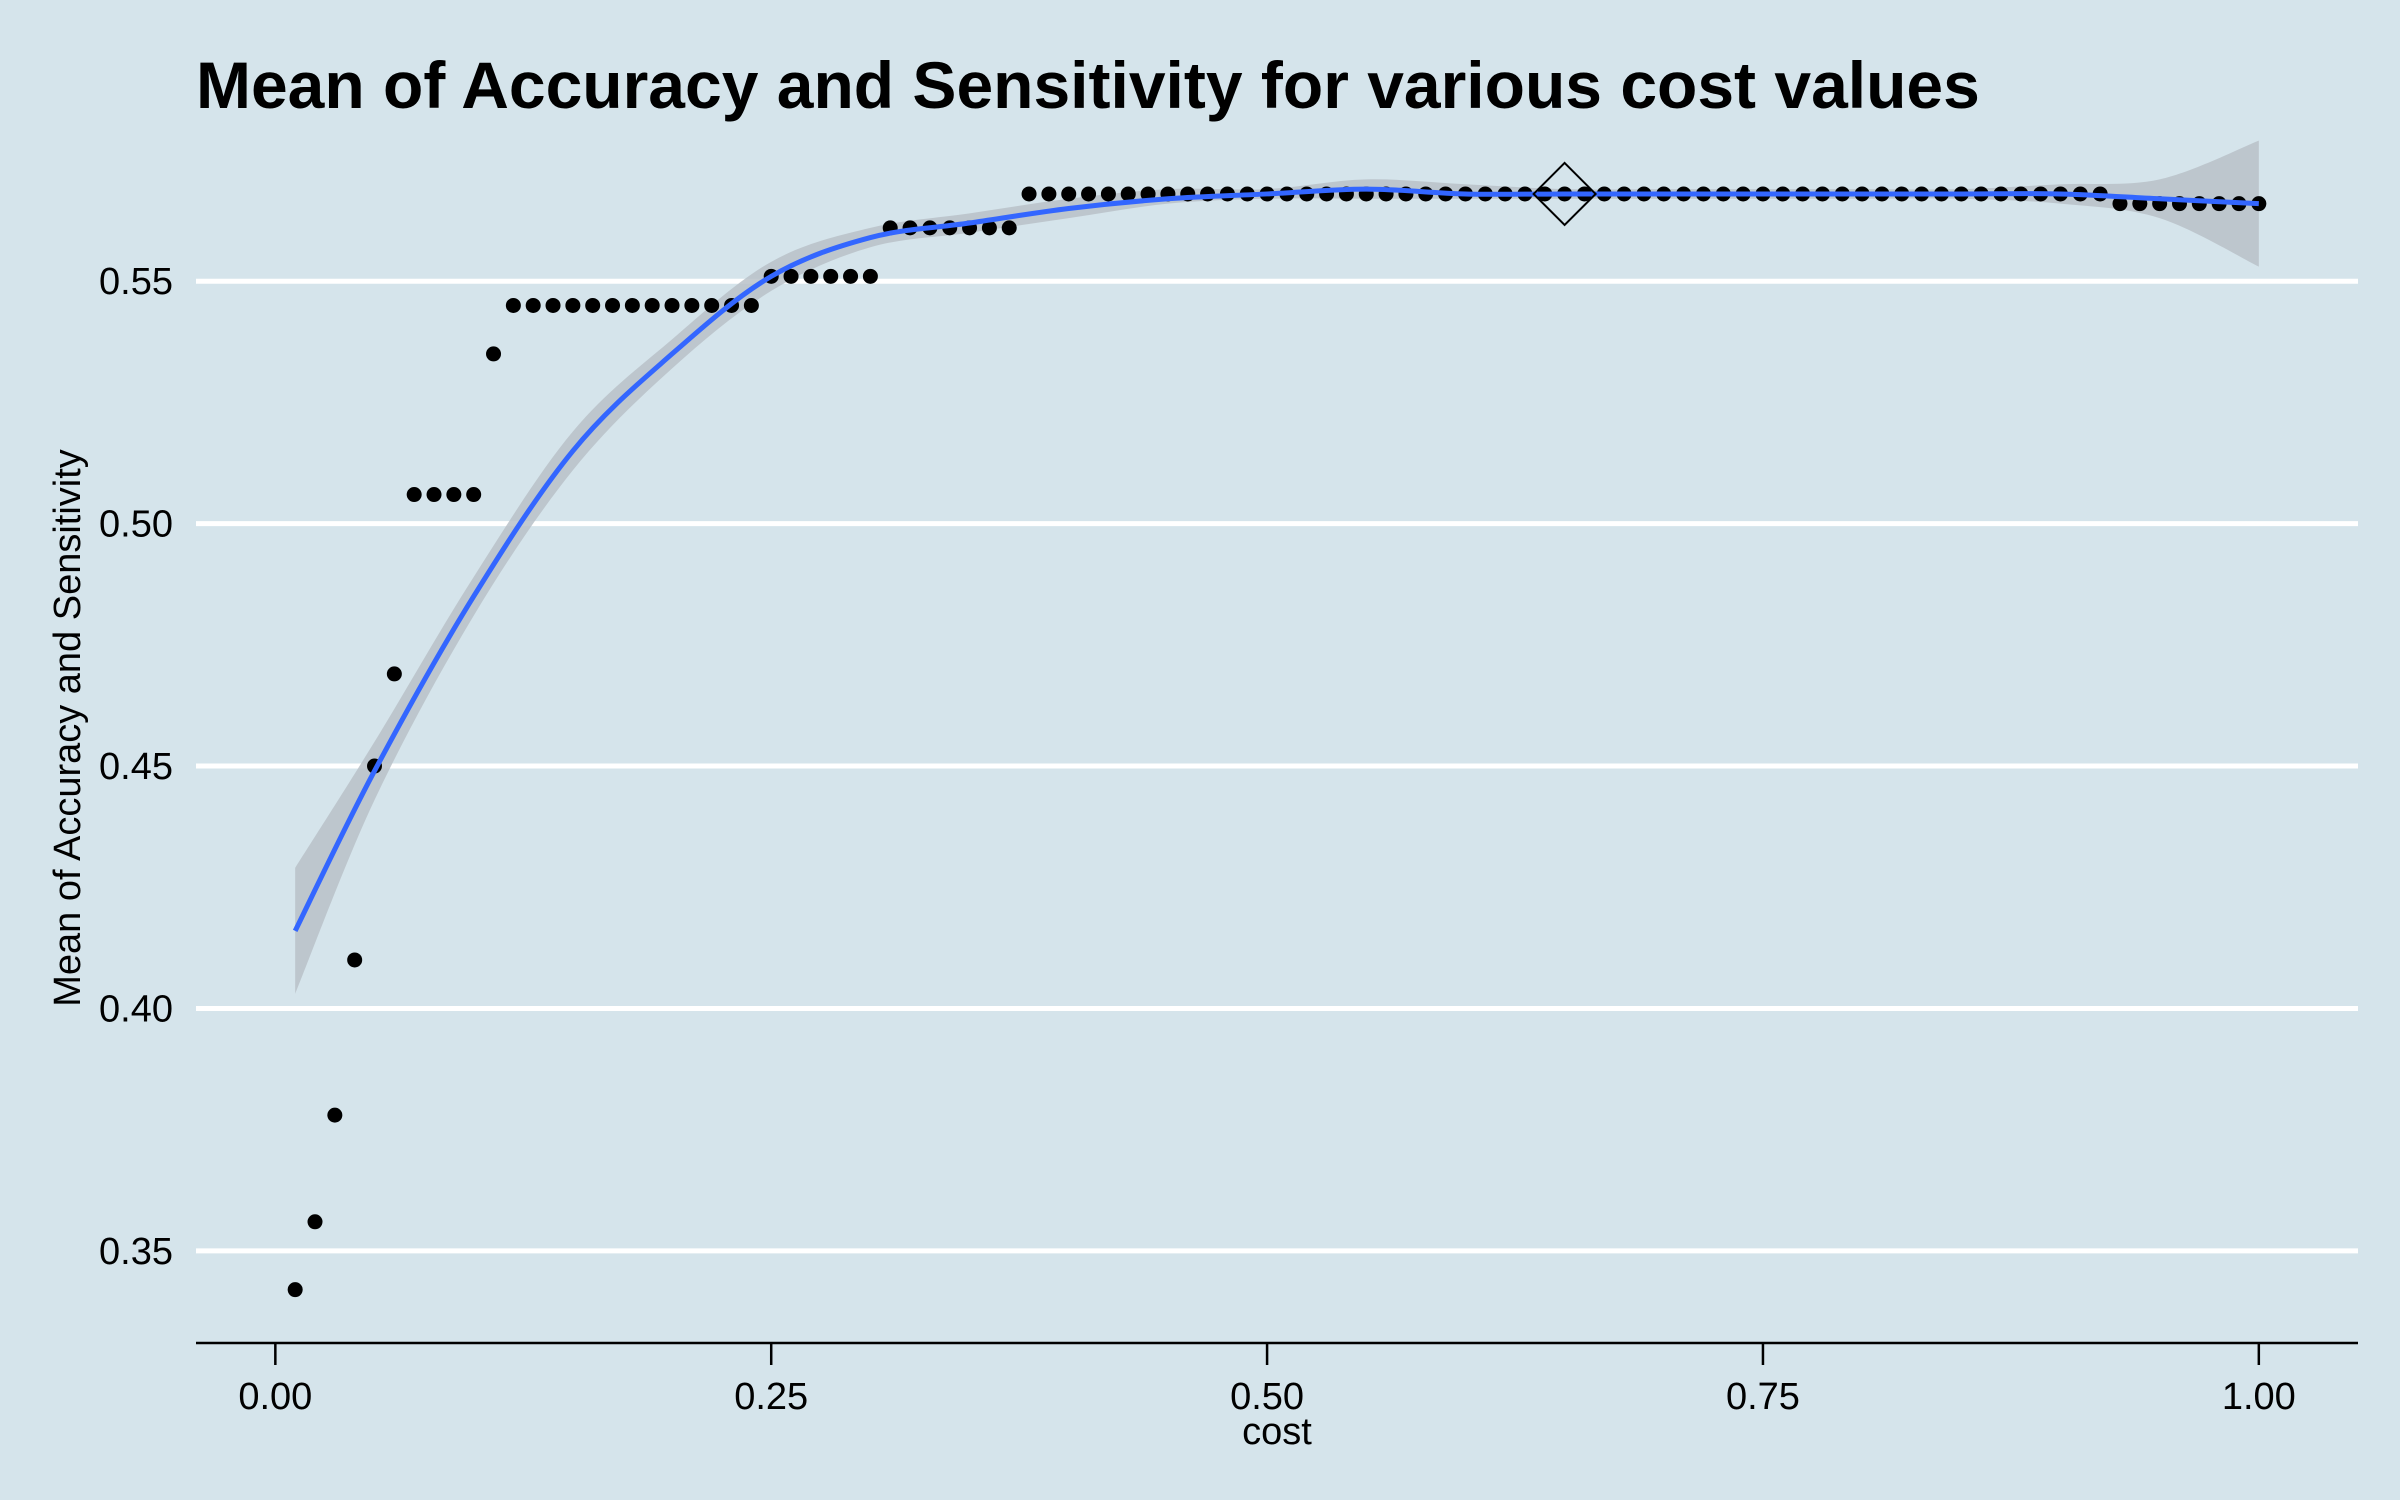 This screenshot has height=1500, width=2400. I want to click on y-axis-ticks: 0.35 0.40 0.45 0.50 0.55, so click(136, 767).